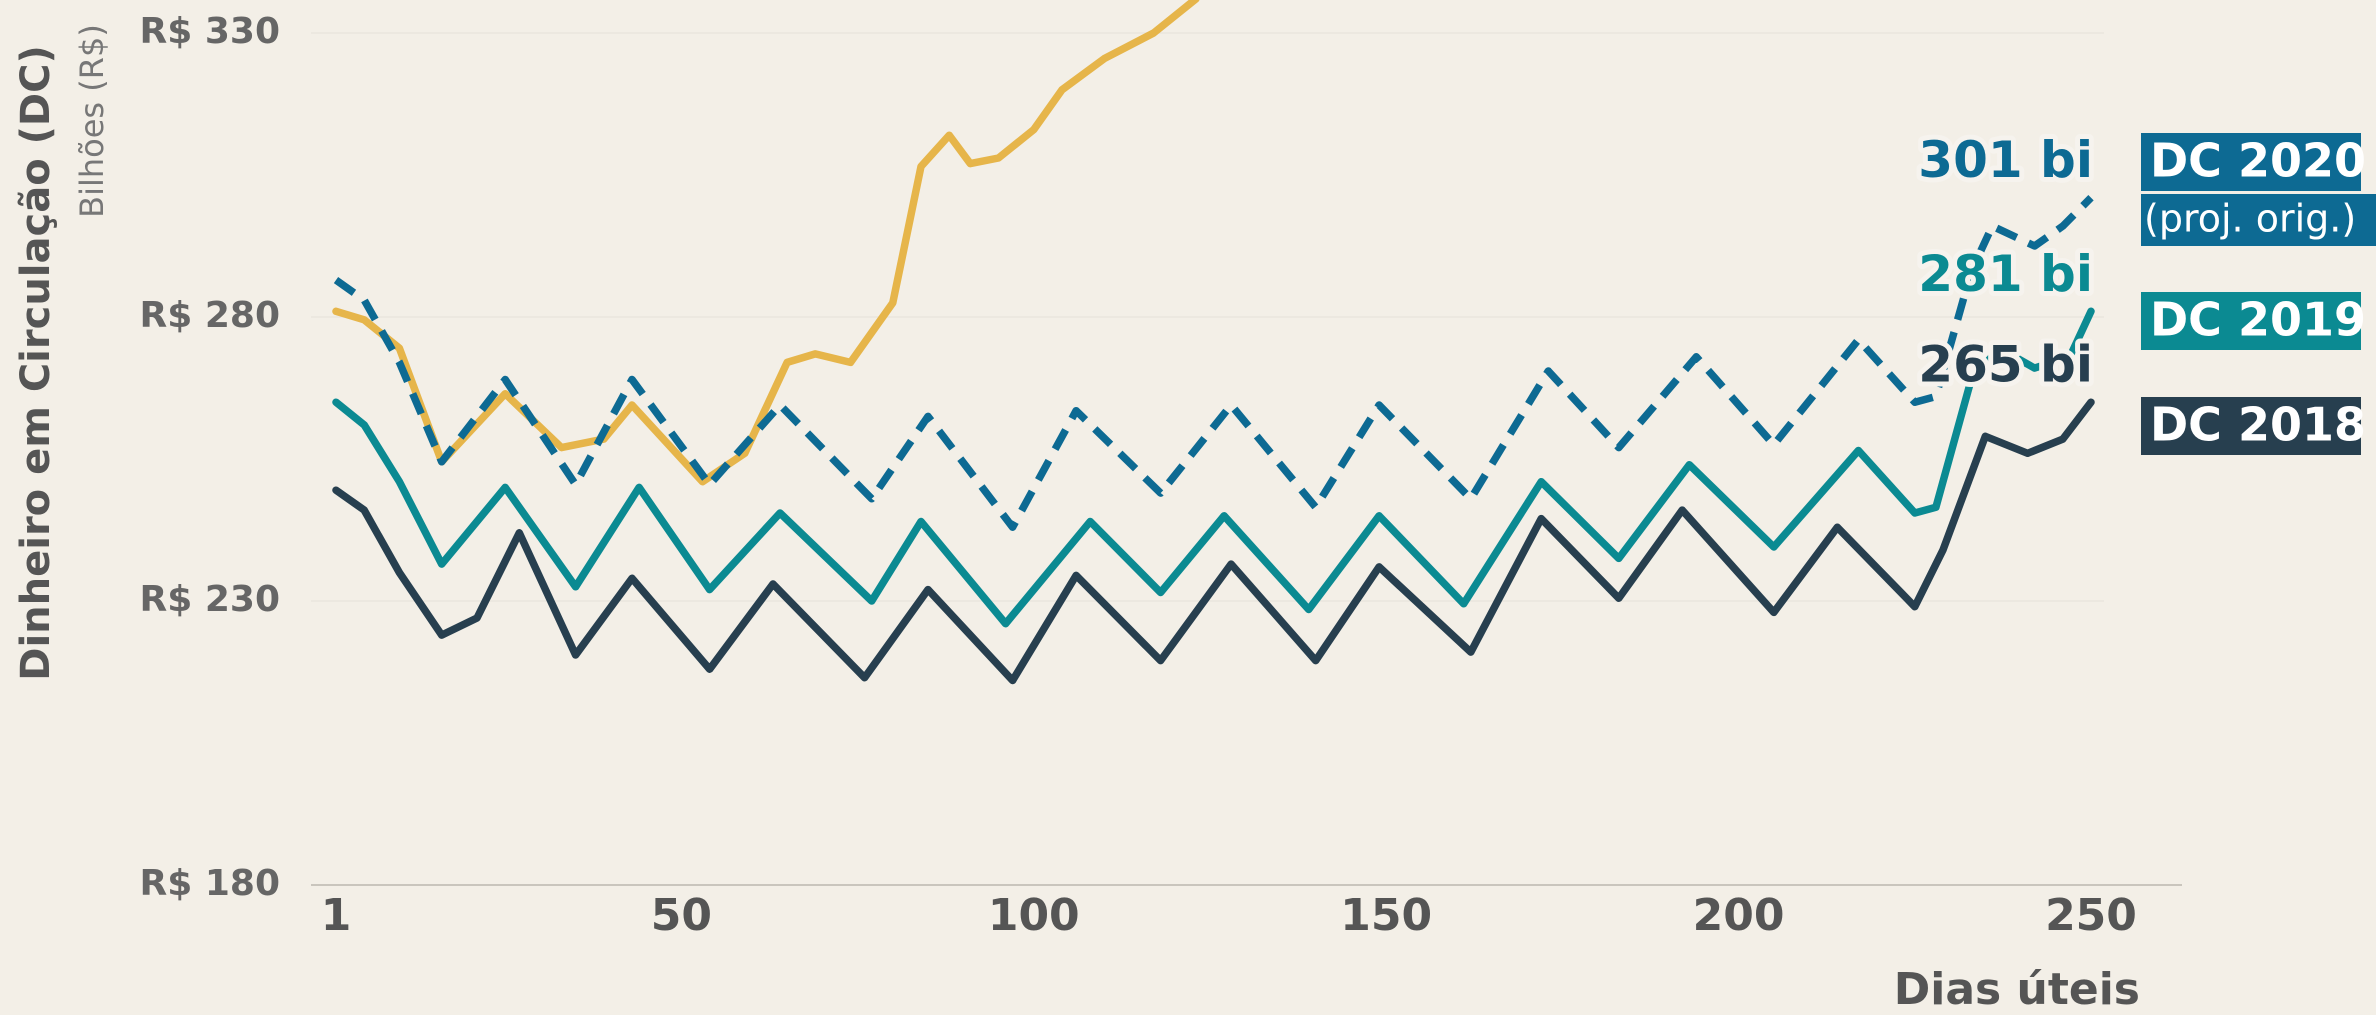  What do you see at coordinates (210, 599) in the screenshot?
I see `y-tick-label: R$ 230` at bounding box center [210, 599].